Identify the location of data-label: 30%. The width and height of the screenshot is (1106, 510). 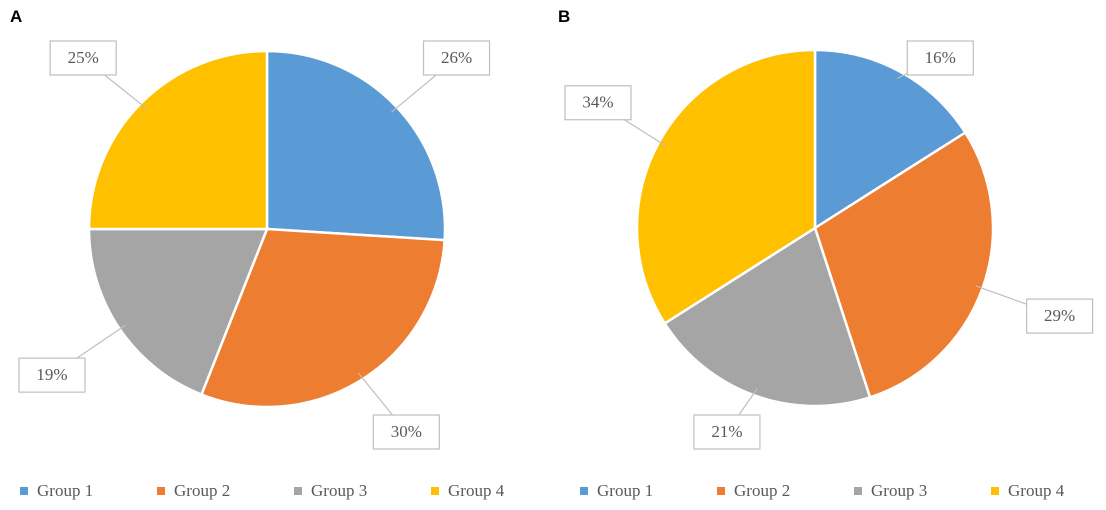
(406, 431).